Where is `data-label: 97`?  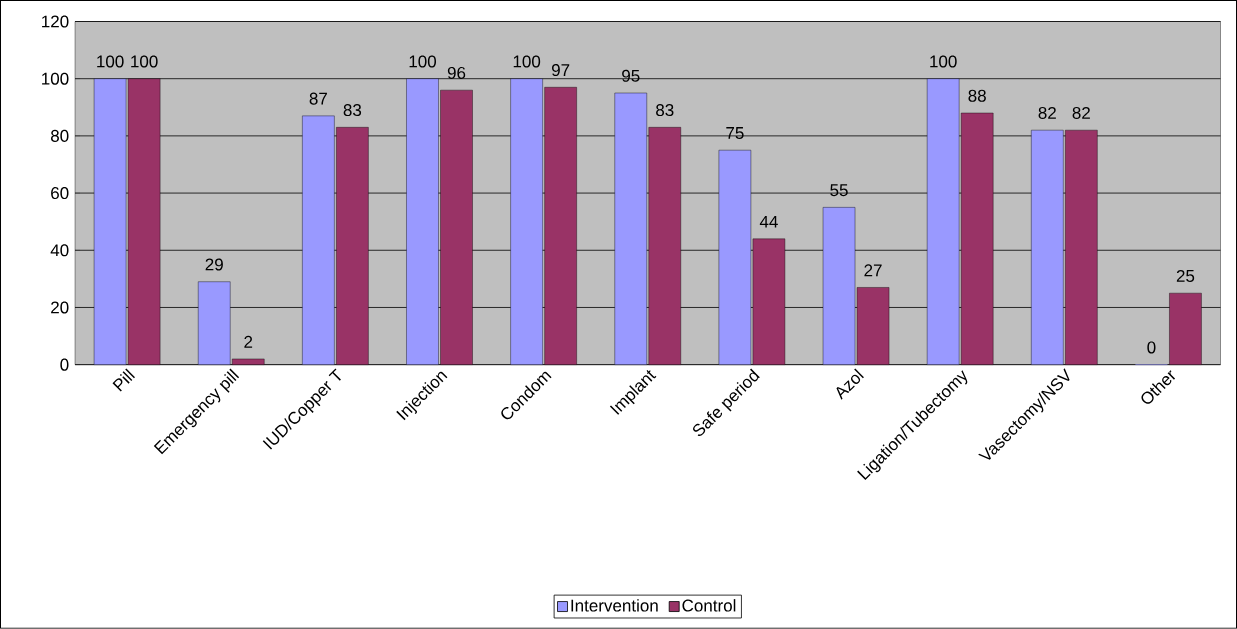 data-label: 97 is located at coordinates (560, 70).